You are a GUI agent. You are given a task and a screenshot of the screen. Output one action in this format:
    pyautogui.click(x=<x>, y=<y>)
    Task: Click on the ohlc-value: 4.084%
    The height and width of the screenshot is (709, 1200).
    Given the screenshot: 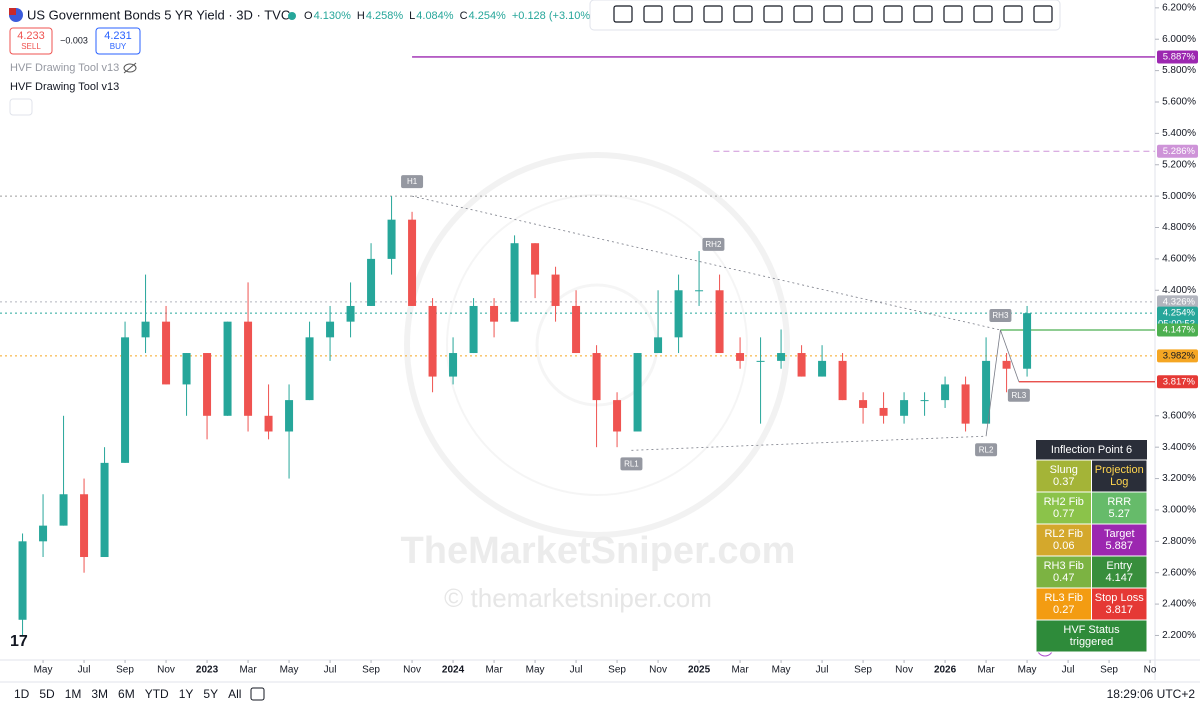 What is the action you would take?
    pyautogui.click(x=435, y=16)
    